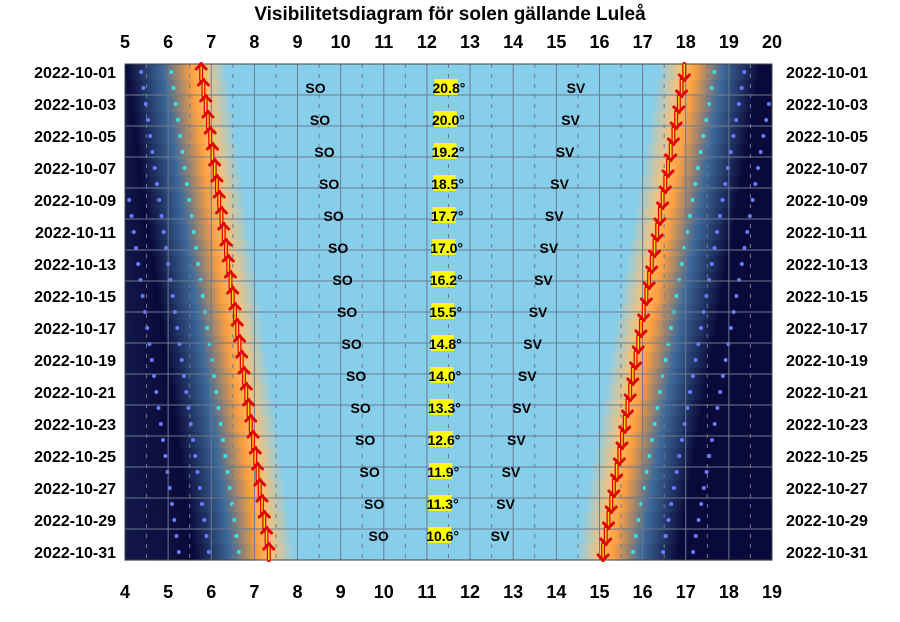  I want to click on right-date-label: 2022-10-03, so click(827, 105).